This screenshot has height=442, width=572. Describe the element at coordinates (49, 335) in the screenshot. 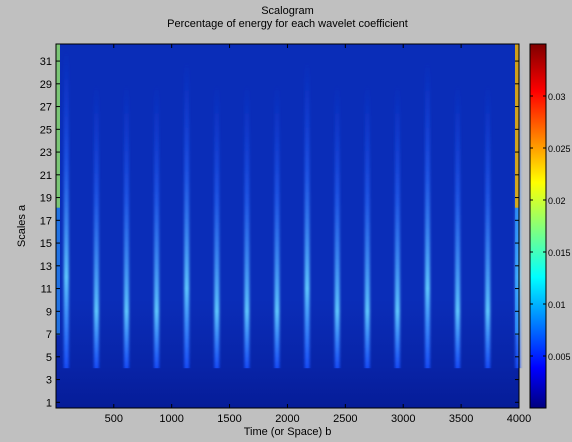

I see `y-tick-label: 7` at that location.